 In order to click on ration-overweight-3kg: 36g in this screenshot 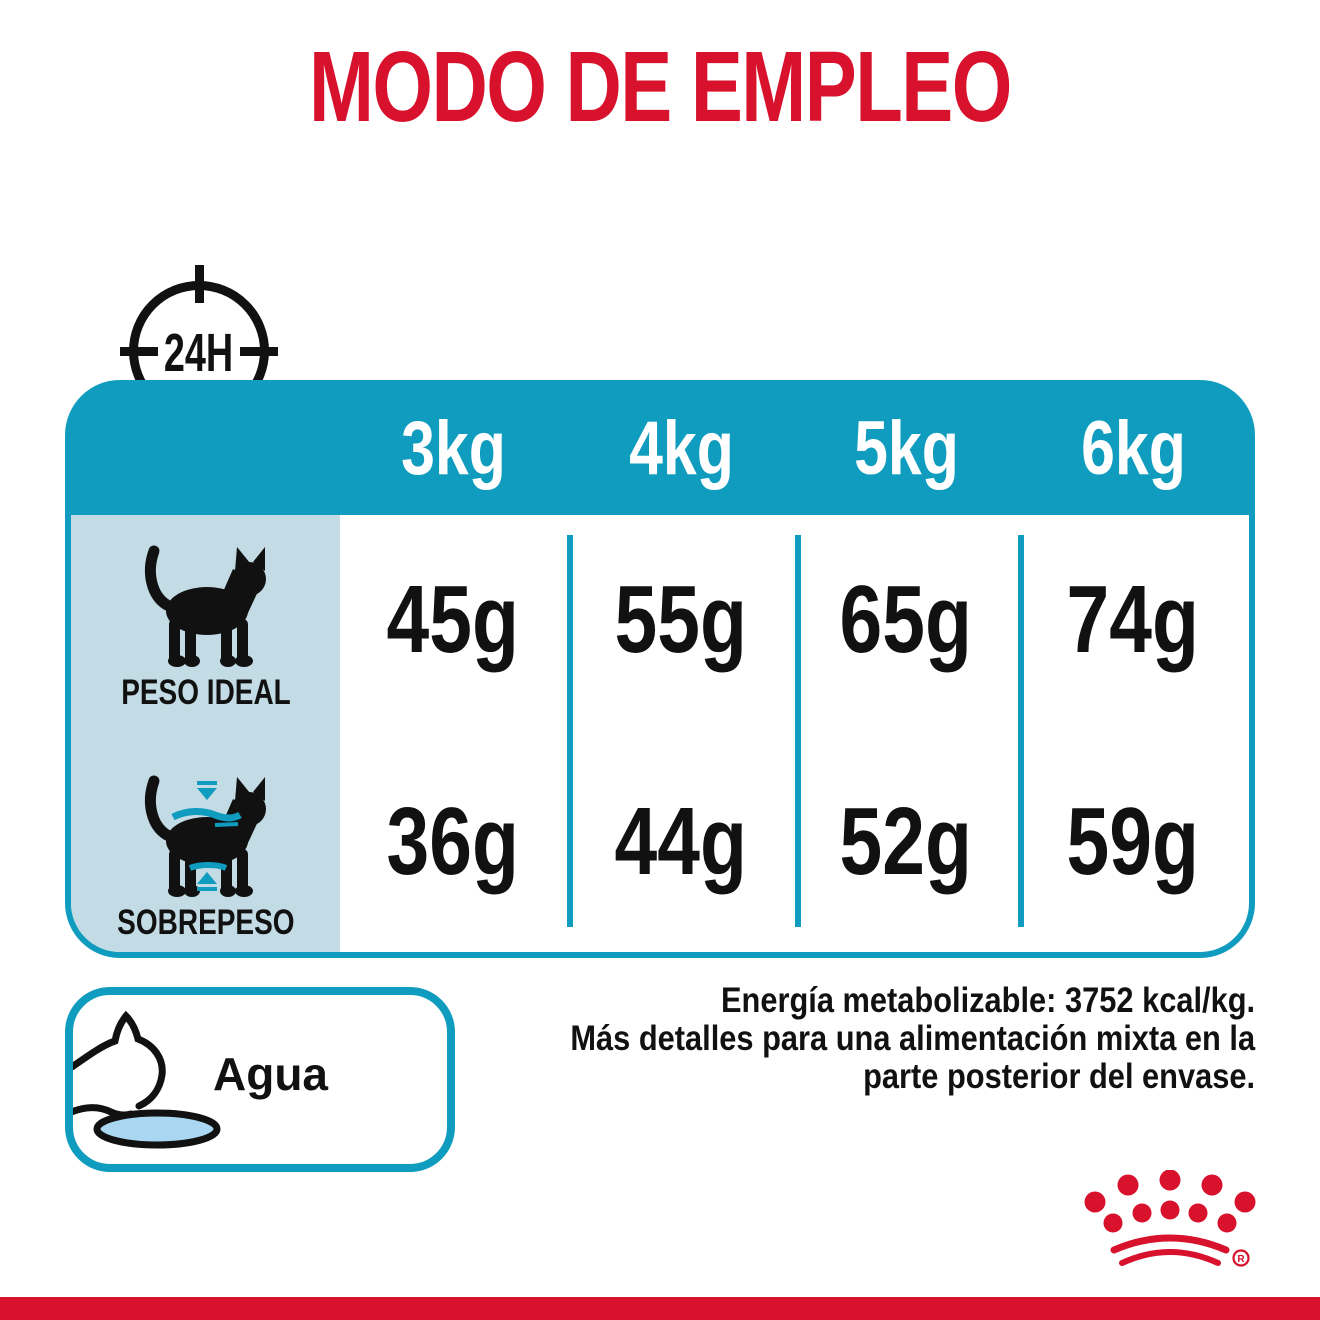, I will do `click(453, 841)`.